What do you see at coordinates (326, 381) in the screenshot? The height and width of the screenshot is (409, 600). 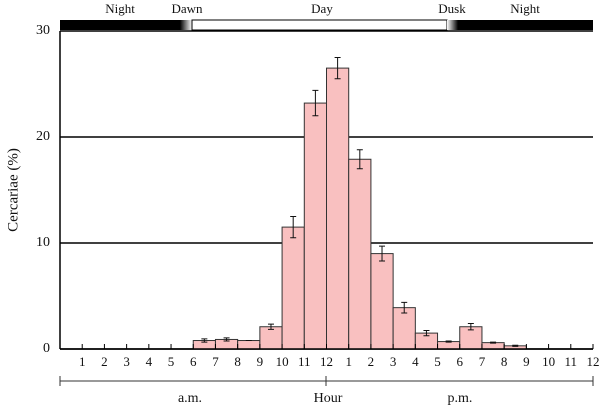 I see `hour-bracket` at bounding box center [326, 381].